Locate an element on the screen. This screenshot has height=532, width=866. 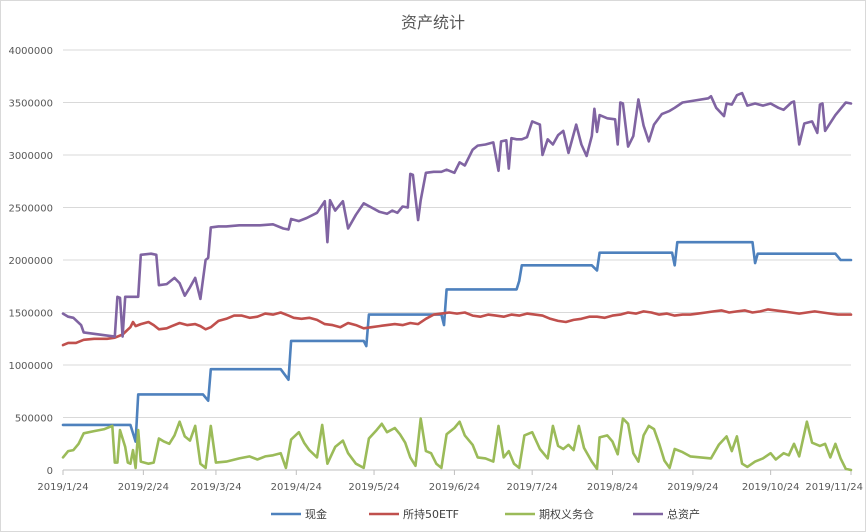
x-tick-label: 2019/10/24 is located at coordinates (771, 487).